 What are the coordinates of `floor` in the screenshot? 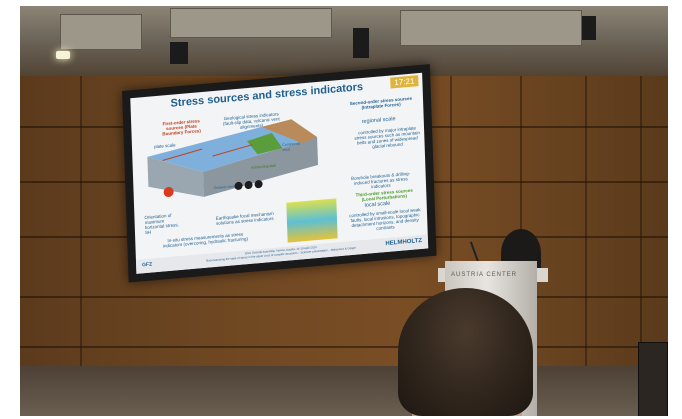 It's located at (344, 391).